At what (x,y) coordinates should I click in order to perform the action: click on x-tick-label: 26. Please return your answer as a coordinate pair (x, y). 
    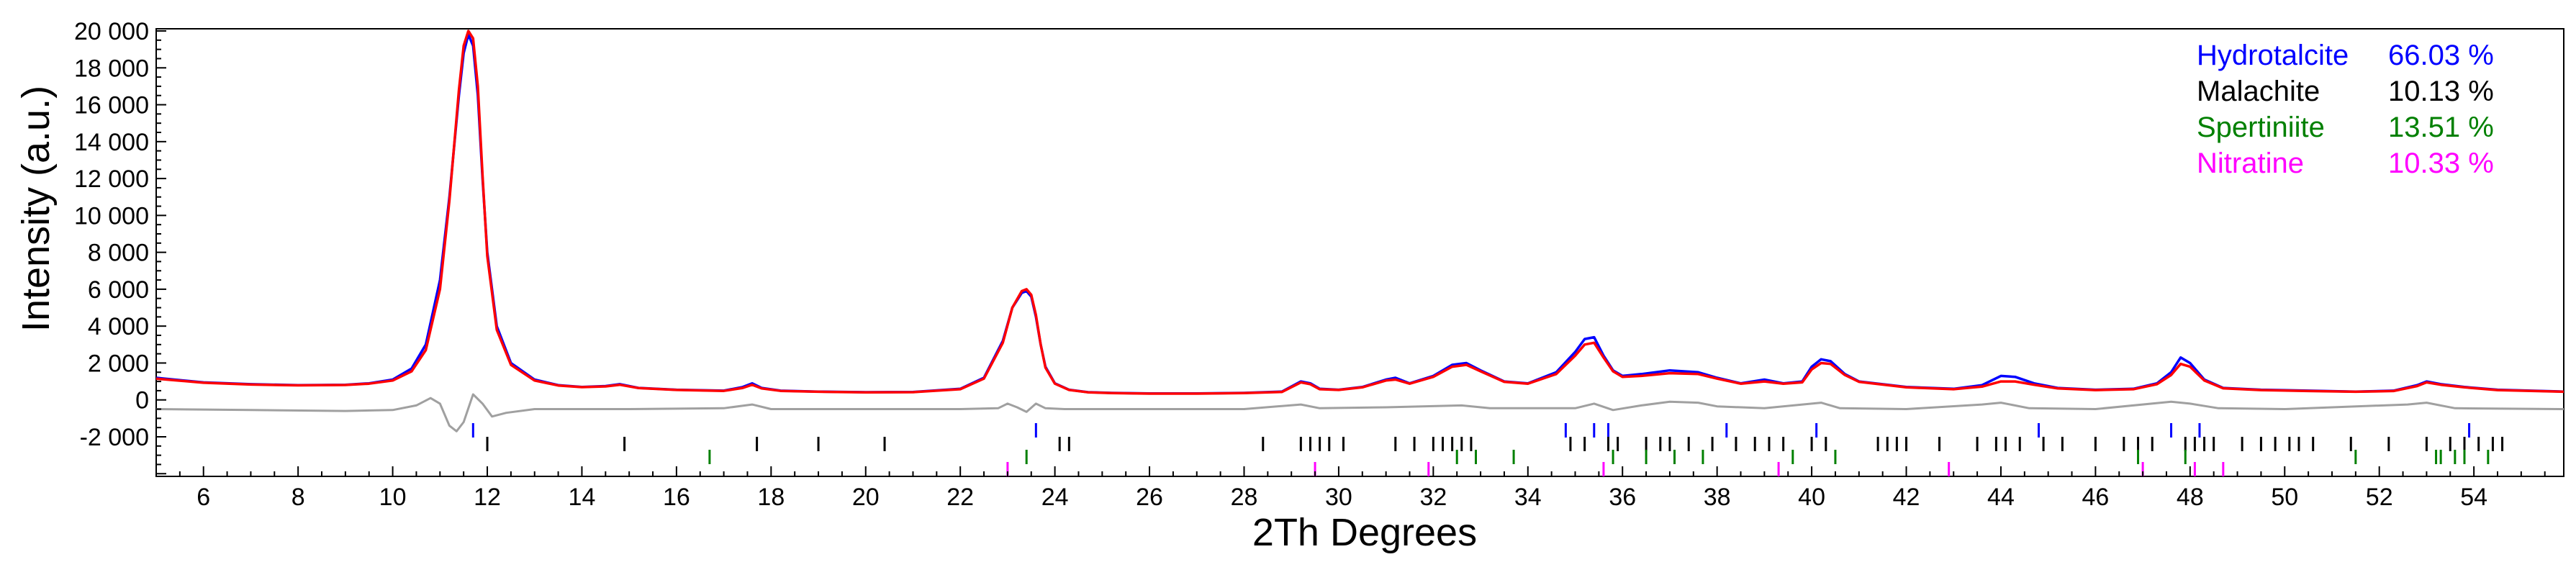
    Looking at the image, I should click on (1149, 498).